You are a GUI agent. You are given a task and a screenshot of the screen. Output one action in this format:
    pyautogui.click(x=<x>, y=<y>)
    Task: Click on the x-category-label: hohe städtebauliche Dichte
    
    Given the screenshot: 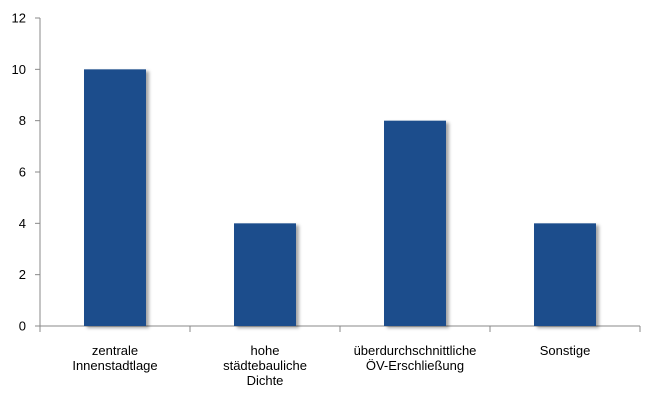 What is the action you would take?
    pyautogui.click(x=265, y=365)
    